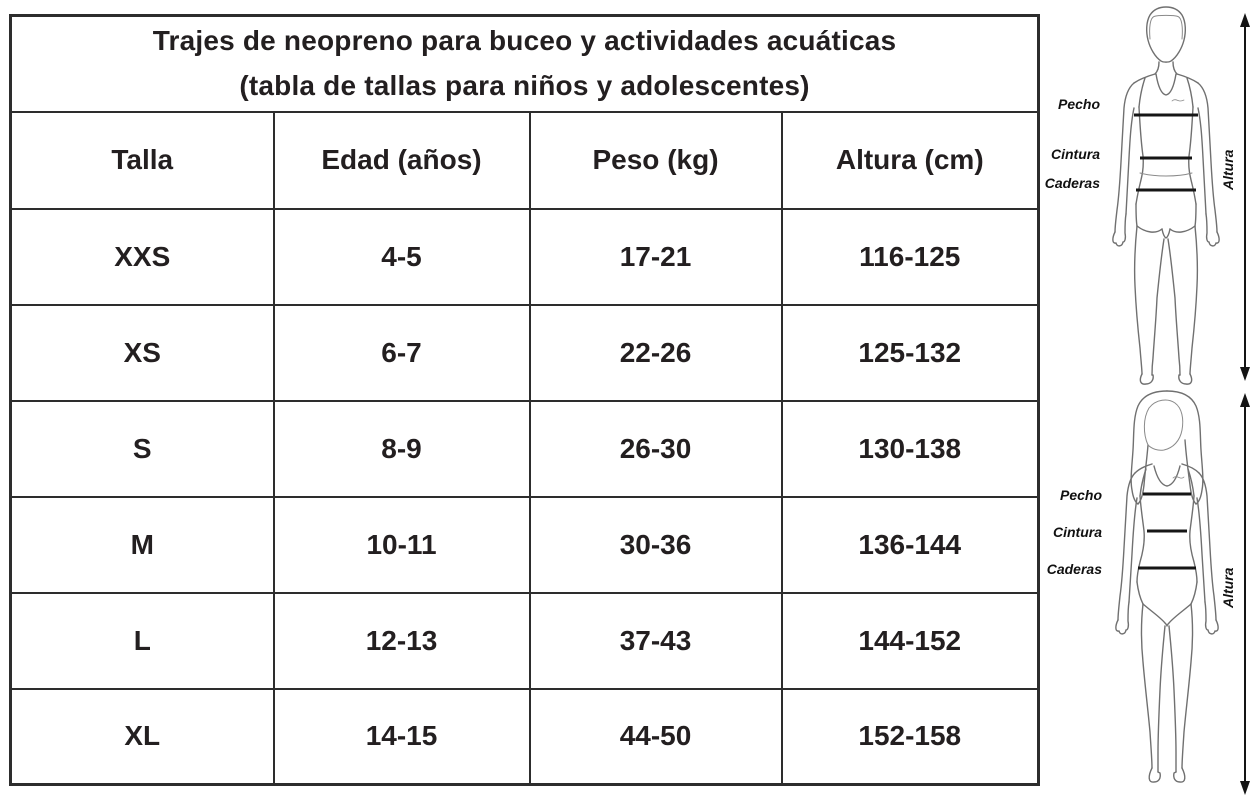  I want to click on table-row: M 10-11 30-36 136-144, so click(524, 544).